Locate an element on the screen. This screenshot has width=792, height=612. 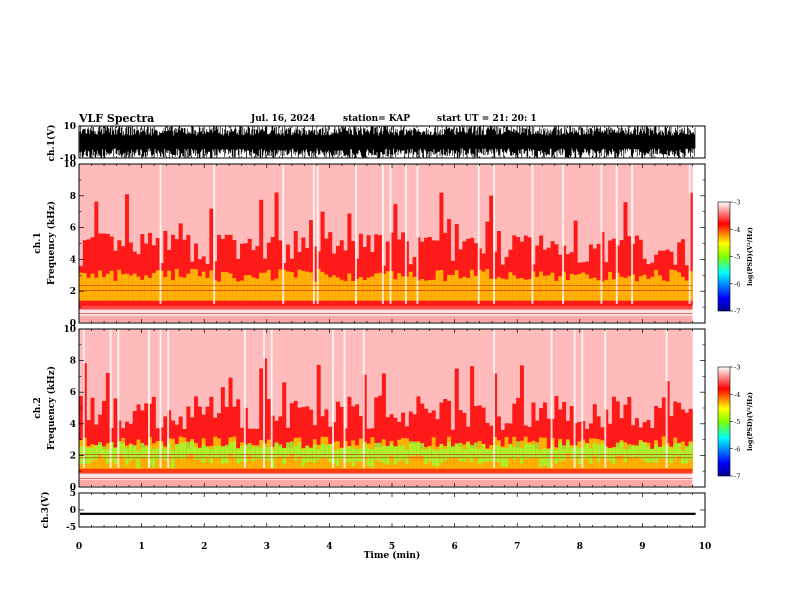
y-tick-label: 5 is located at coordinates (73, 494).